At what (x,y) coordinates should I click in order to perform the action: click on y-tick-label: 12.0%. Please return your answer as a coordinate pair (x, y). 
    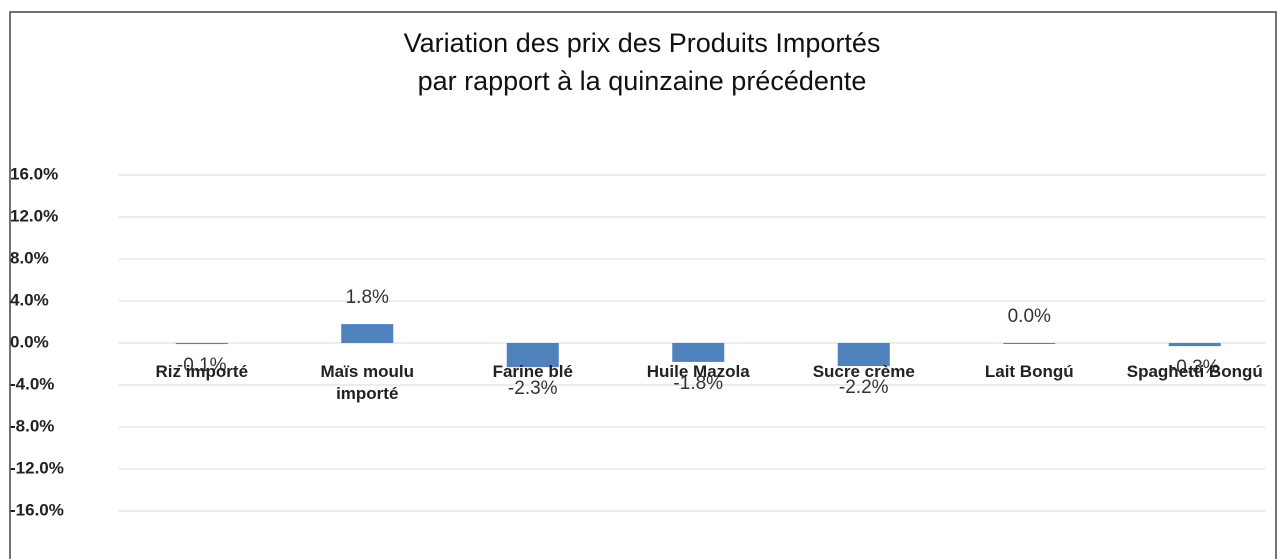
    Looking at the image, I should click on (34, 215).